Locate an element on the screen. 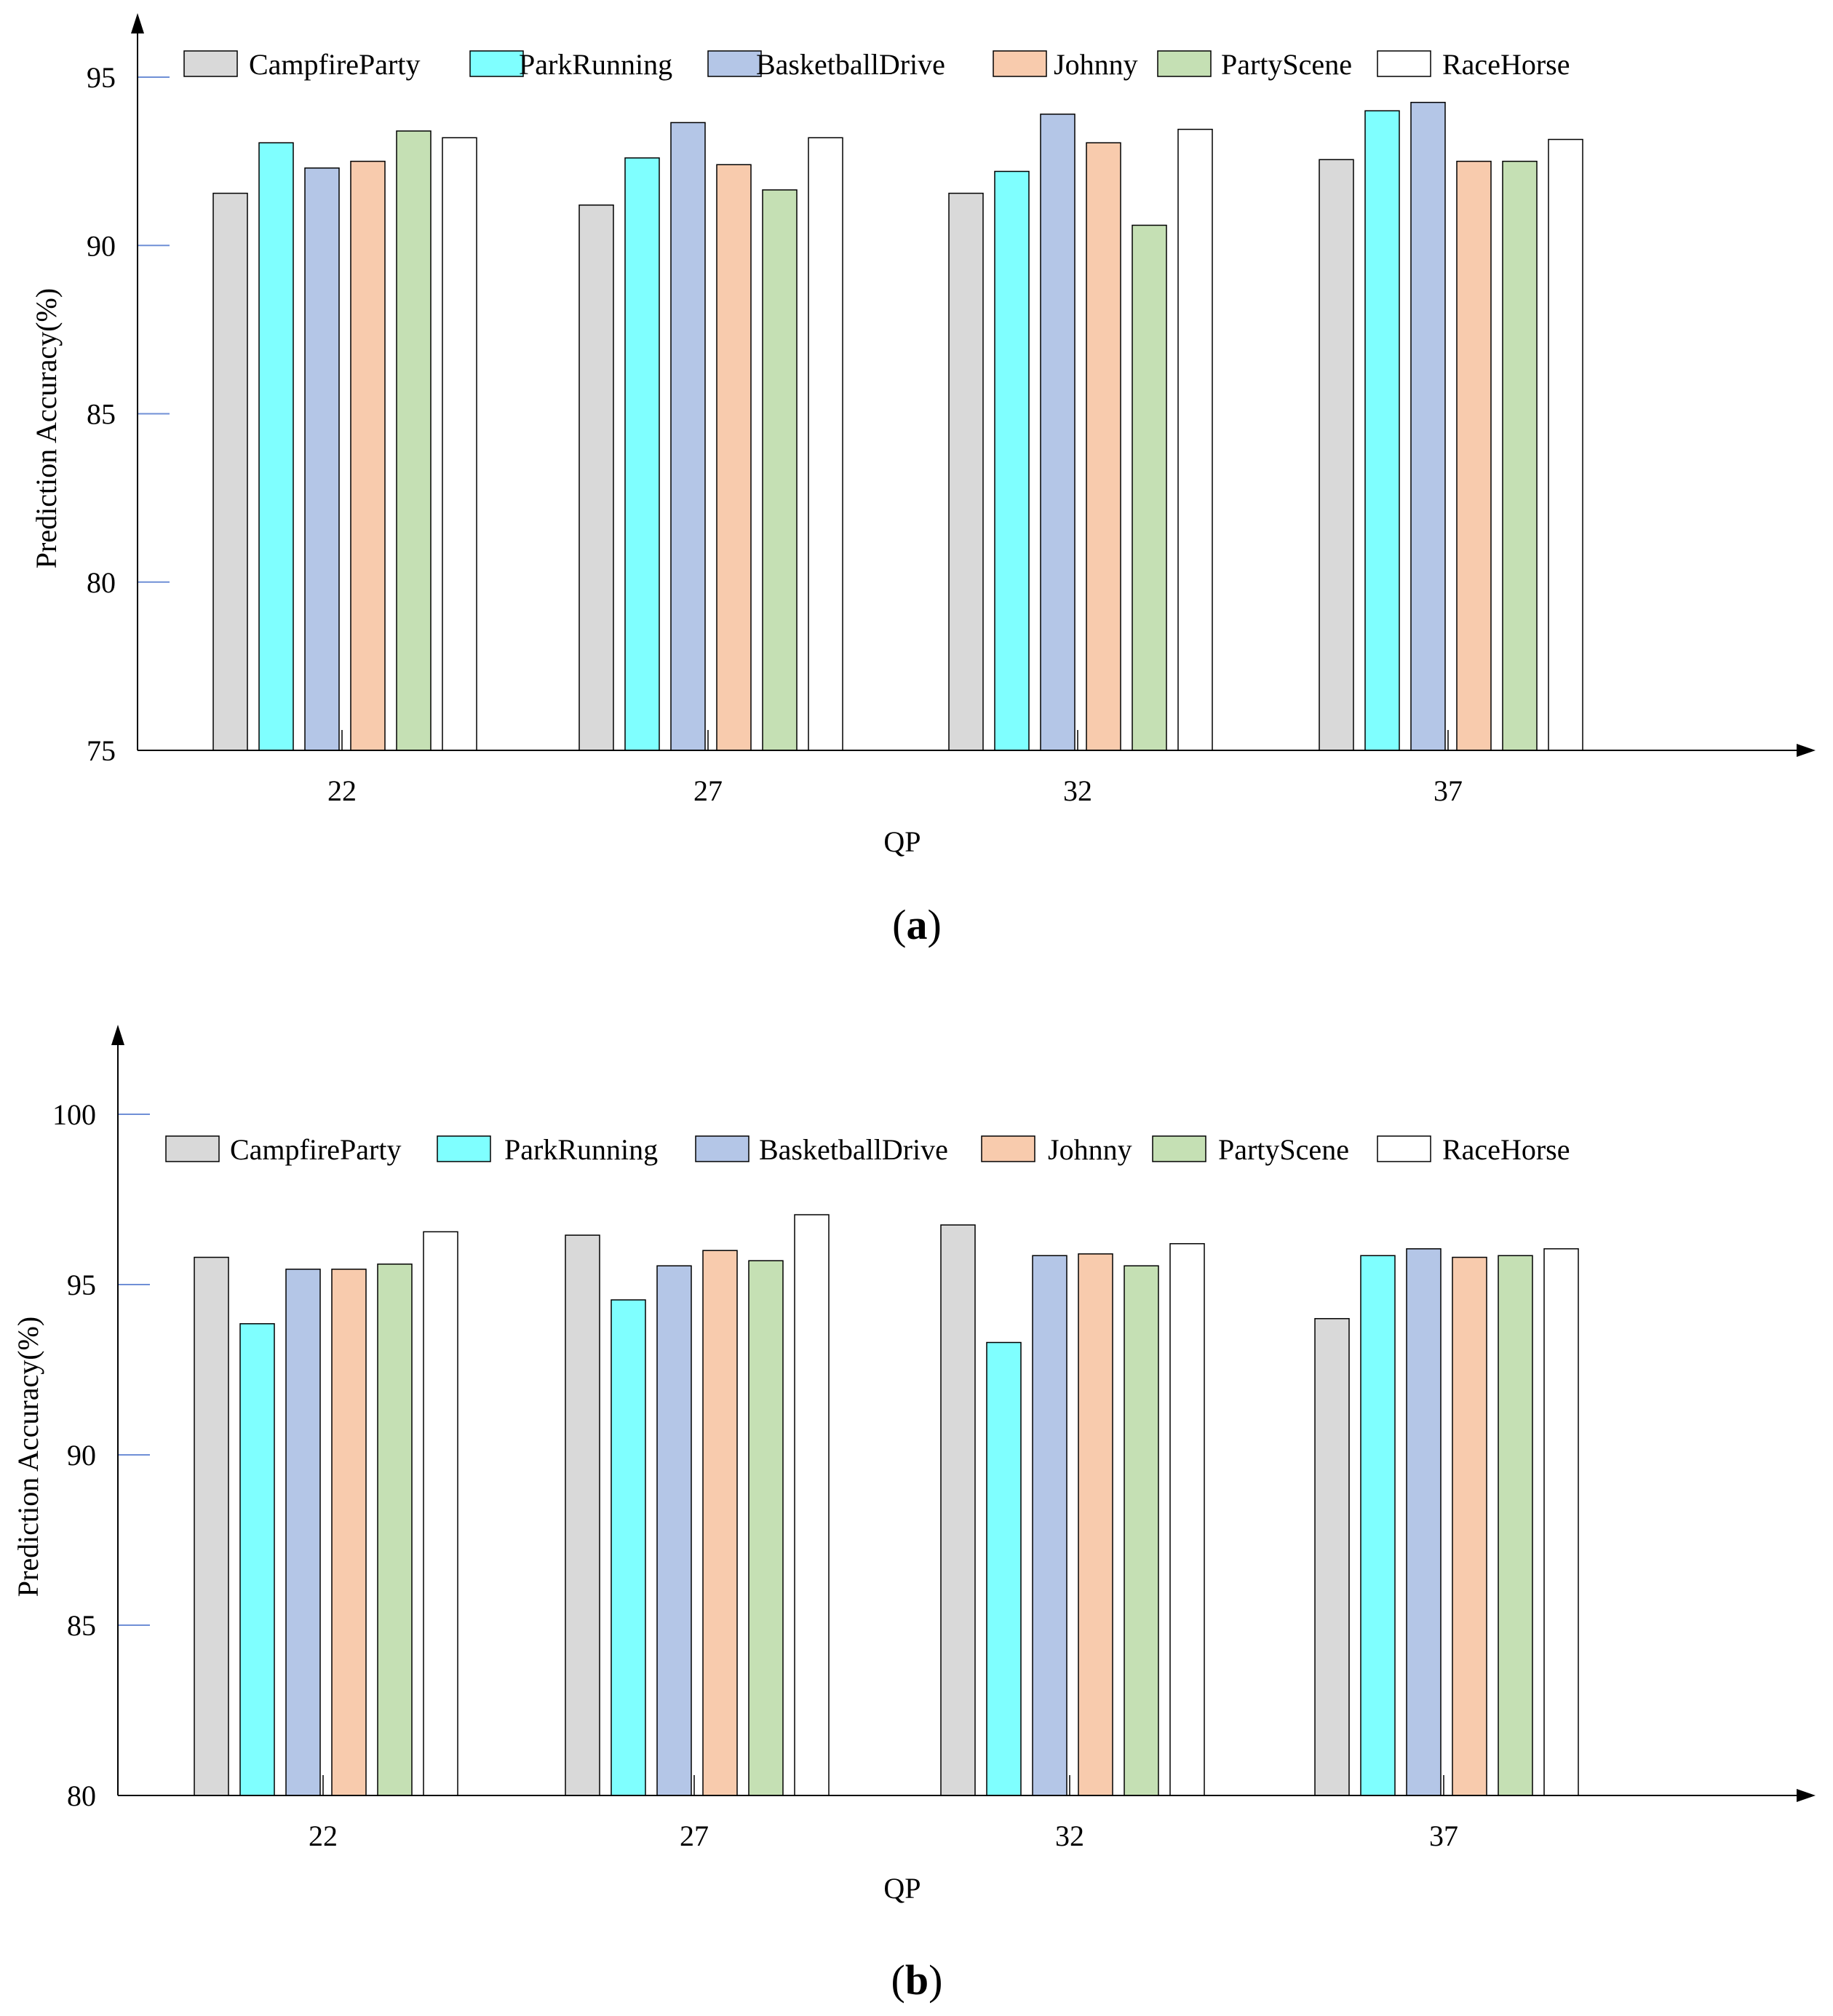 Image resolution: width=1833 pixels, height=2016 pixels. y-tick-label: 100 is located at coordinates (74, 1114).